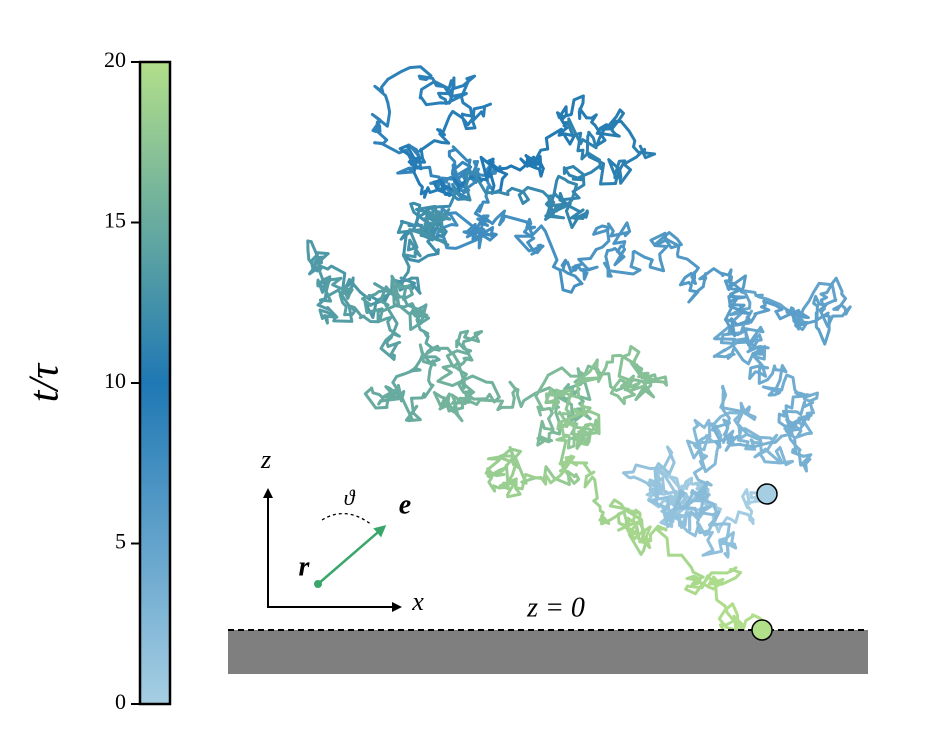  Describe the element at coordinates (115, 380) in the screenshot. I see `tick-label: 10` at that location.